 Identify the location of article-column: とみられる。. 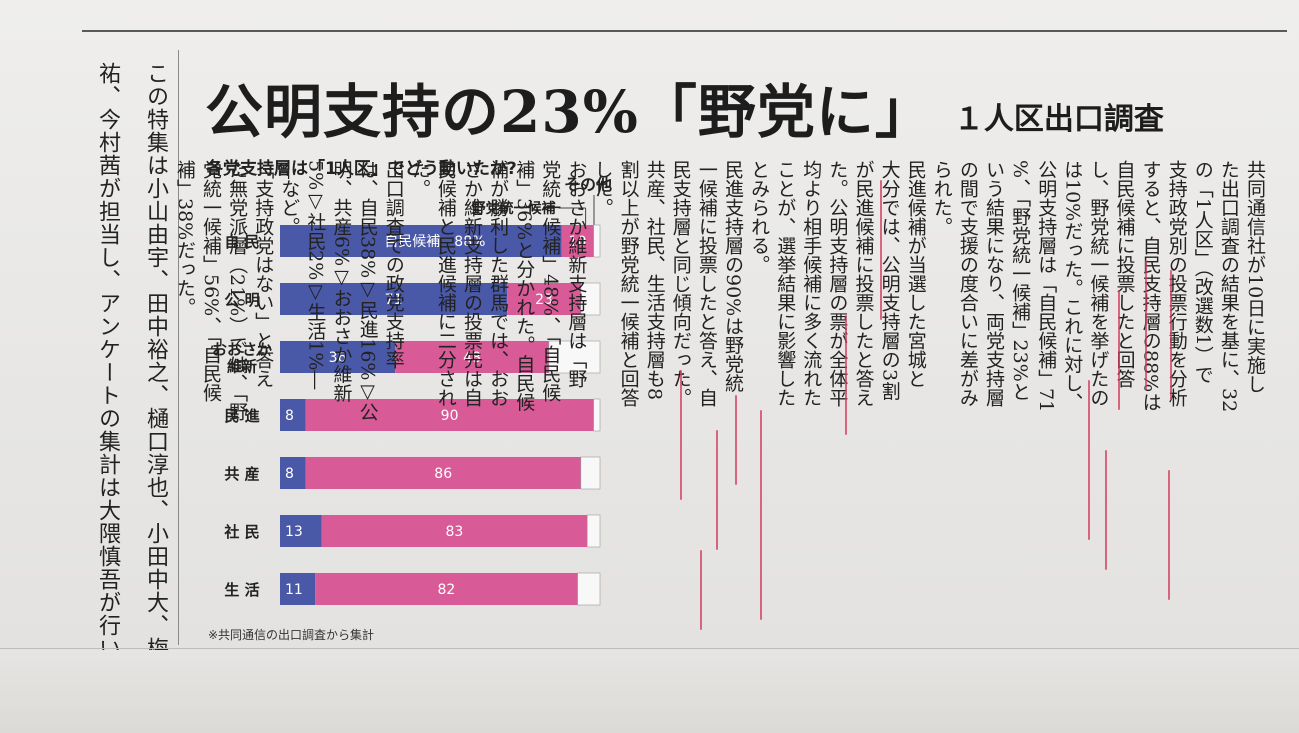
(759, 217).